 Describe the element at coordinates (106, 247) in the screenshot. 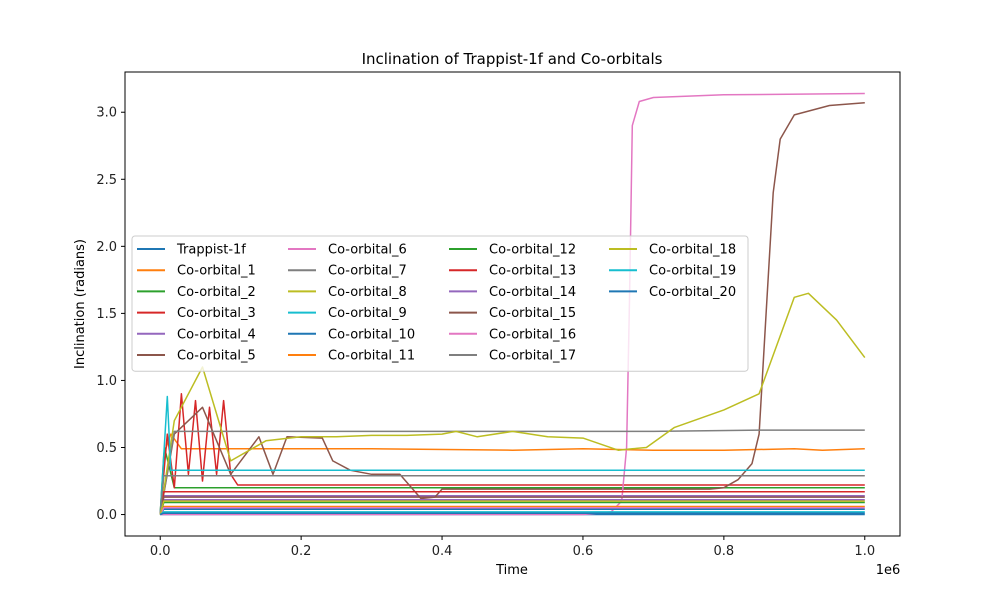

I see `y-tick-label: 2.0` at that location.